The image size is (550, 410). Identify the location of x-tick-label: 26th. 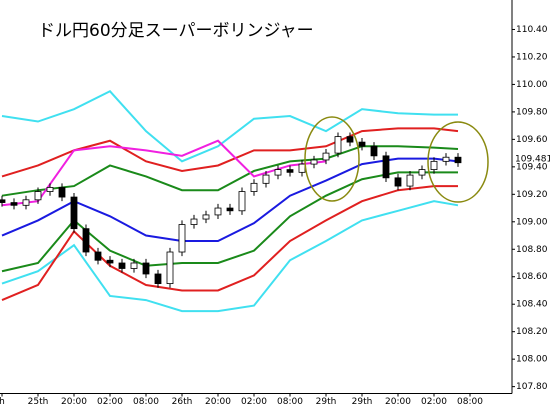
(182, 402).